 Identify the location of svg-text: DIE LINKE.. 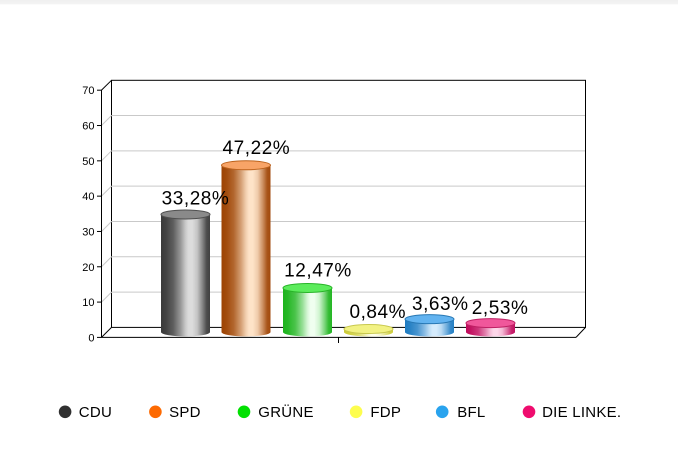
(581, 412).